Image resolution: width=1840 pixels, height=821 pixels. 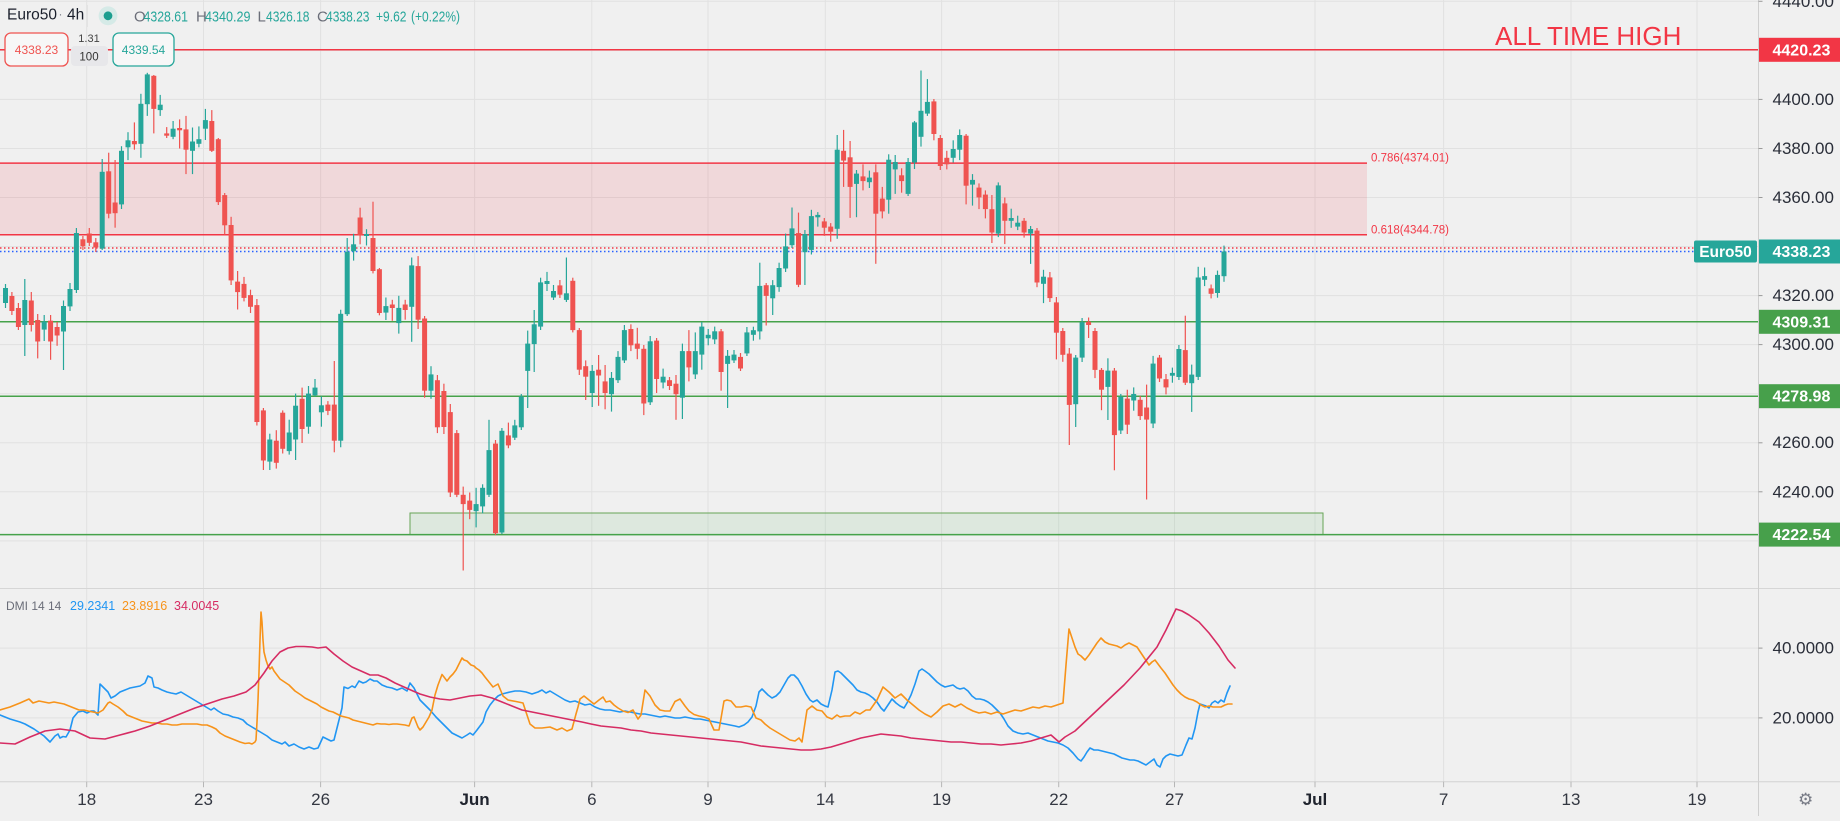 I want to click on svg-text: 23.8916, so click(x=144, y=606).